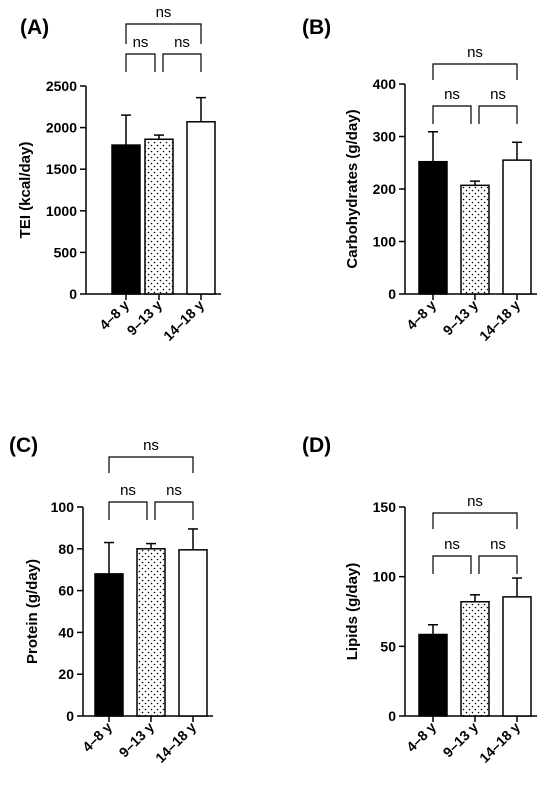 Image resolution: width=550 pixels, height=786 pixels. I want to click on y-tick-label: 20, so click(66, 674).